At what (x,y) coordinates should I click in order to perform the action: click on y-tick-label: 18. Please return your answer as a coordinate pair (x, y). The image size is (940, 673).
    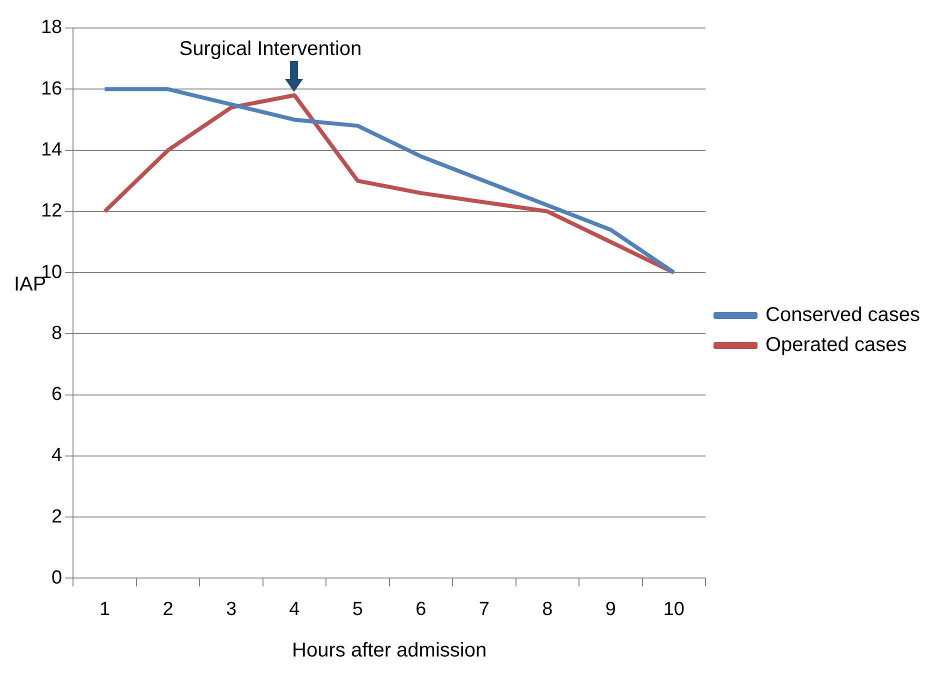
    Looking at the image, I should click on (51, 27).